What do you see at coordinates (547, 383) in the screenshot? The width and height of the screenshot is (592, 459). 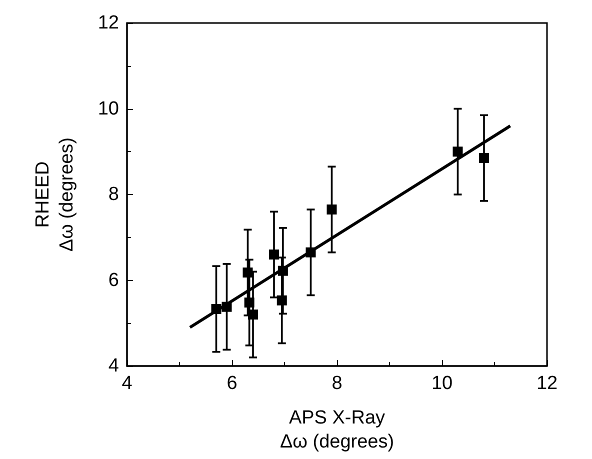 I see `x-tick-label: 12` at bounding box center [547, 383].